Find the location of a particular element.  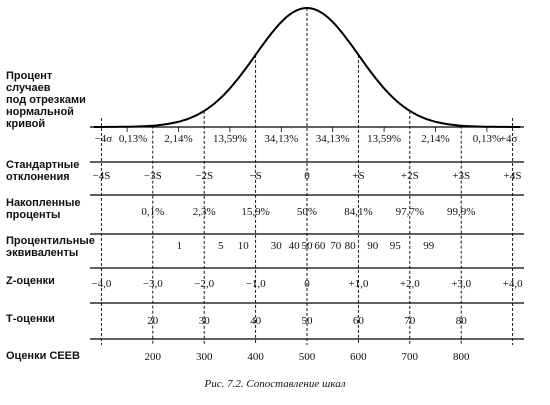

percentile-label: 90 is located at coordinates (373, 246).